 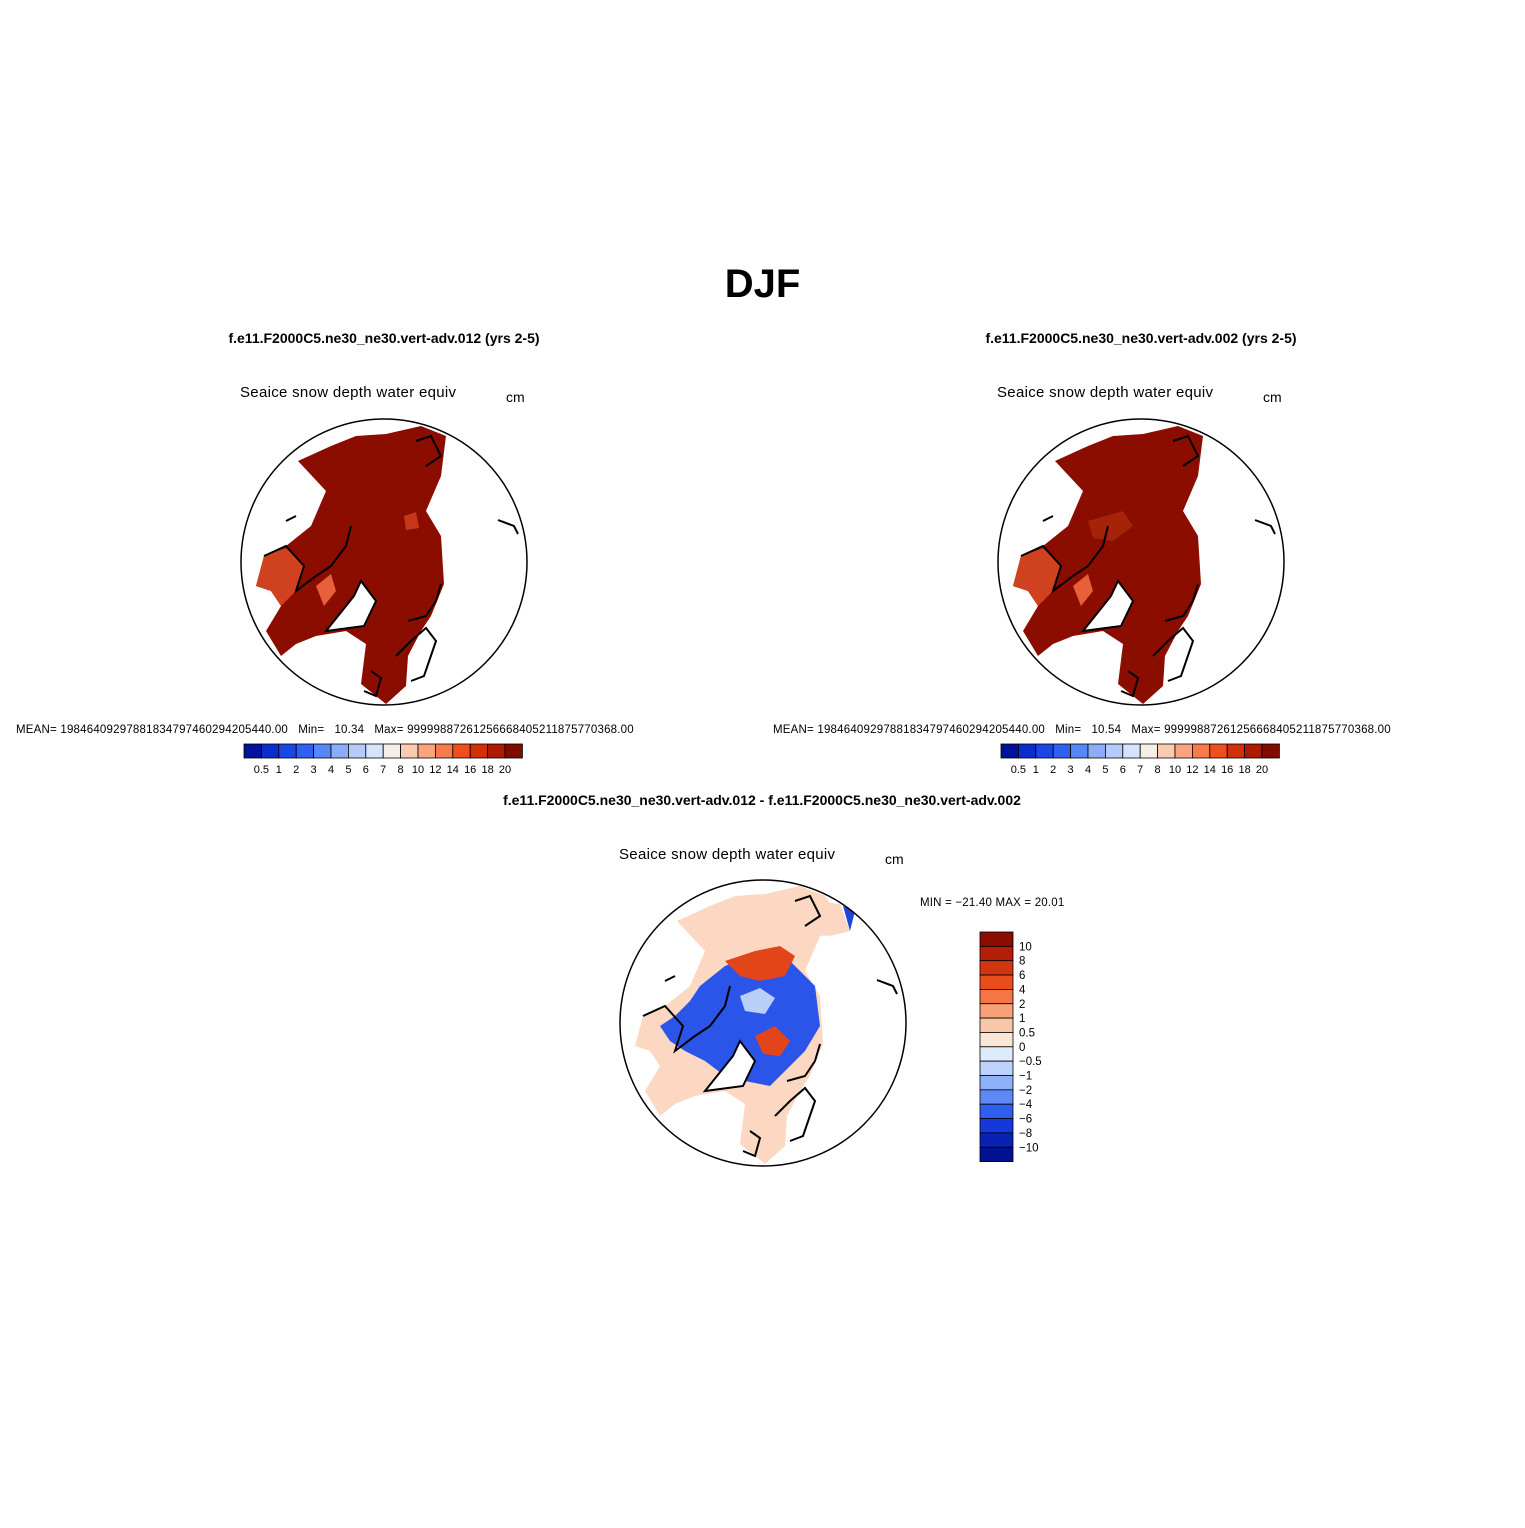 I want to click on colorbar-tick-label: 6, so click(x=1022, y=976).